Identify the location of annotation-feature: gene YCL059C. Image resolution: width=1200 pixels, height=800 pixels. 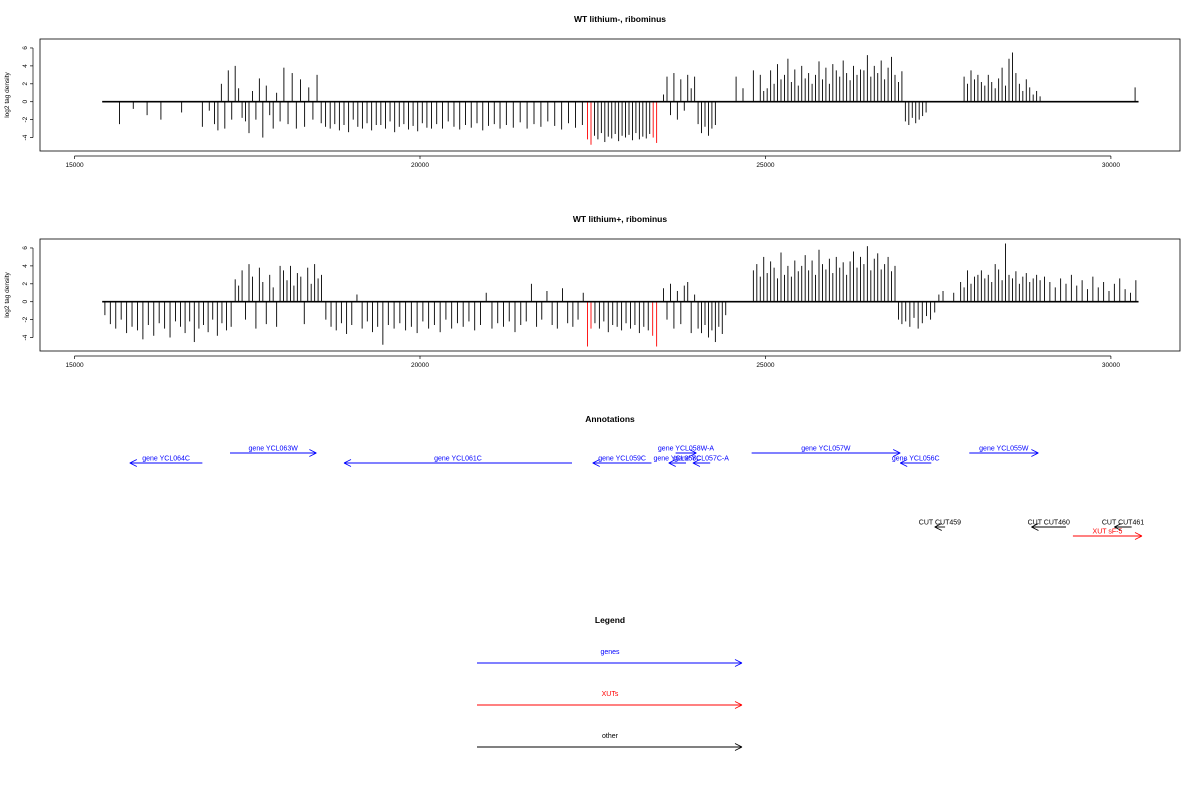
(622, 461).